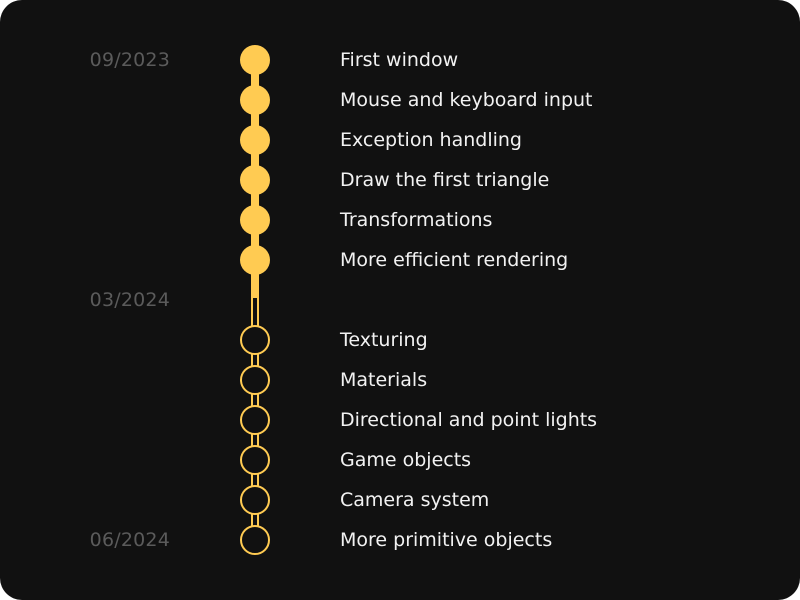 The width and height of the screenshot is (800, 600). Describe the element at coordinates (129, 300) in the screenshot. I see `date-label-mid: 03/2024` at that location.